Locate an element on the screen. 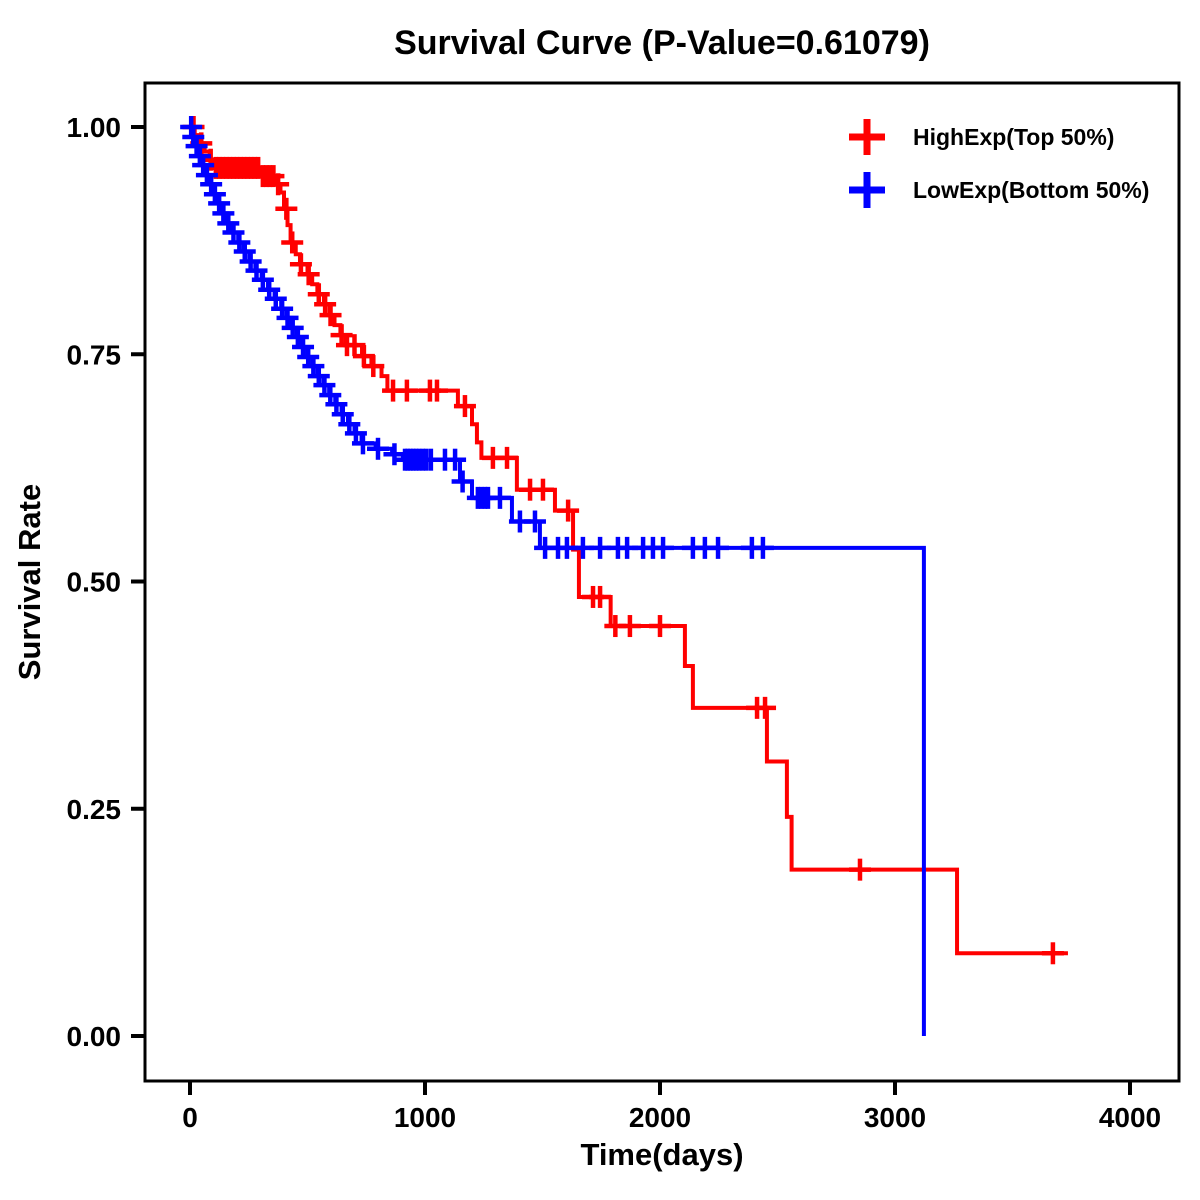  y-tick-label: 1.00 is located at coordinates (94, 127).